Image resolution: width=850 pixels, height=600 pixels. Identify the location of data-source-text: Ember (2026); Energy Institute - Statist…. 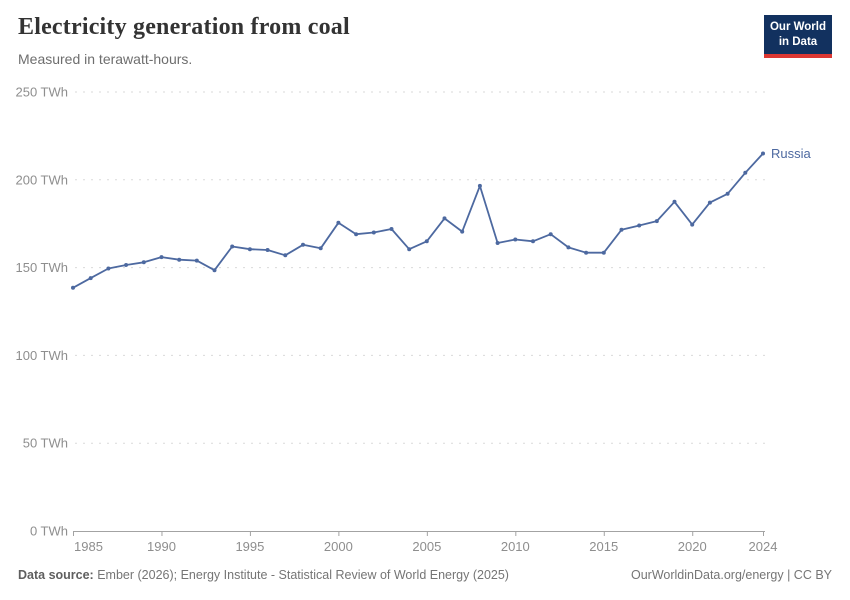
(301, 575).